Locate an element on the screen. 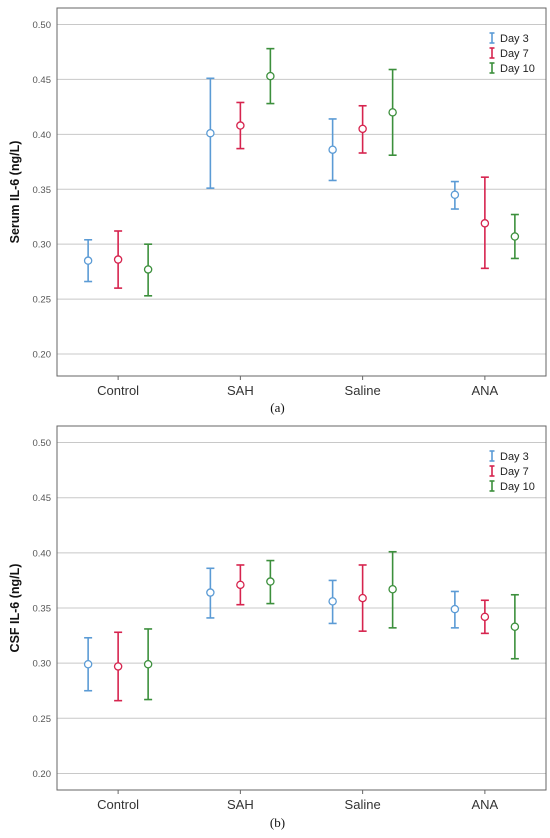 This screenshot has height=838, width=550. panel-caption: (a) is located at coordinates (277, 407).